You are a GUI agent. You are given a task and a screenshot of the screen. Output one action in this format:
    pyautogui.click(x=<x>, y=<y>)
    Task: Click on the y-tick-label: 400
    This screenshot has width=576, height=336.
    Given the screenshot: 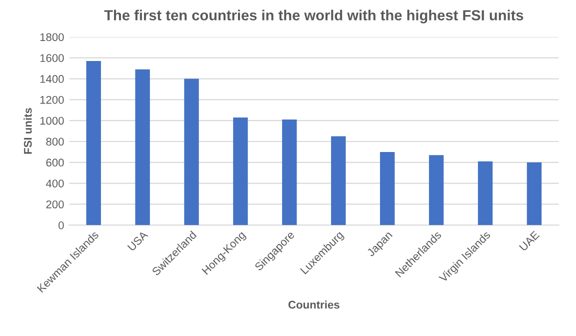 What is the action you would take?
    pyautogui.click(x=55, y=184)
    